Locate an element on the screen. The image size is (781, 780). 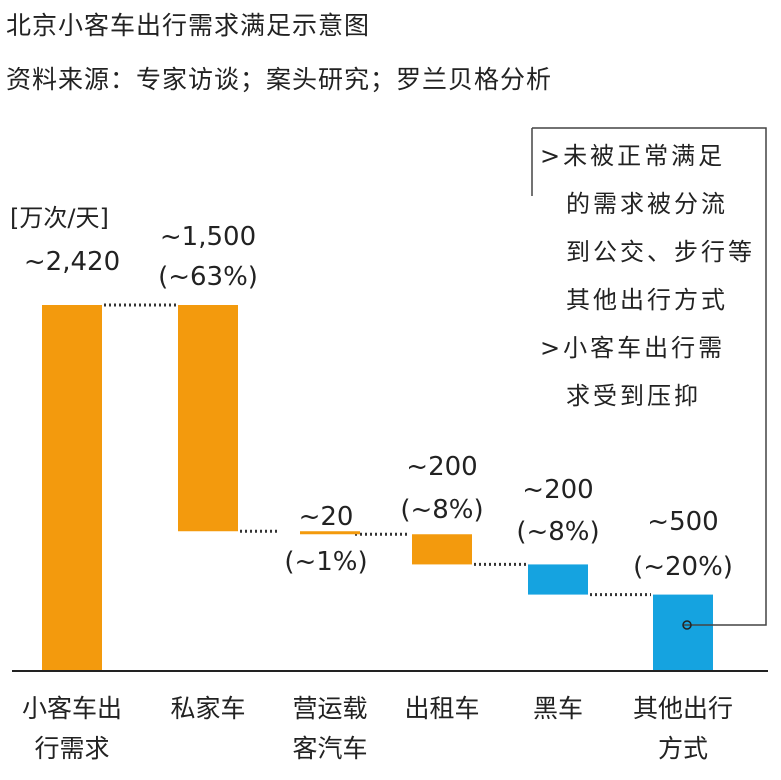
unit-label: [万次/天] is located at coordinates (59, 218).